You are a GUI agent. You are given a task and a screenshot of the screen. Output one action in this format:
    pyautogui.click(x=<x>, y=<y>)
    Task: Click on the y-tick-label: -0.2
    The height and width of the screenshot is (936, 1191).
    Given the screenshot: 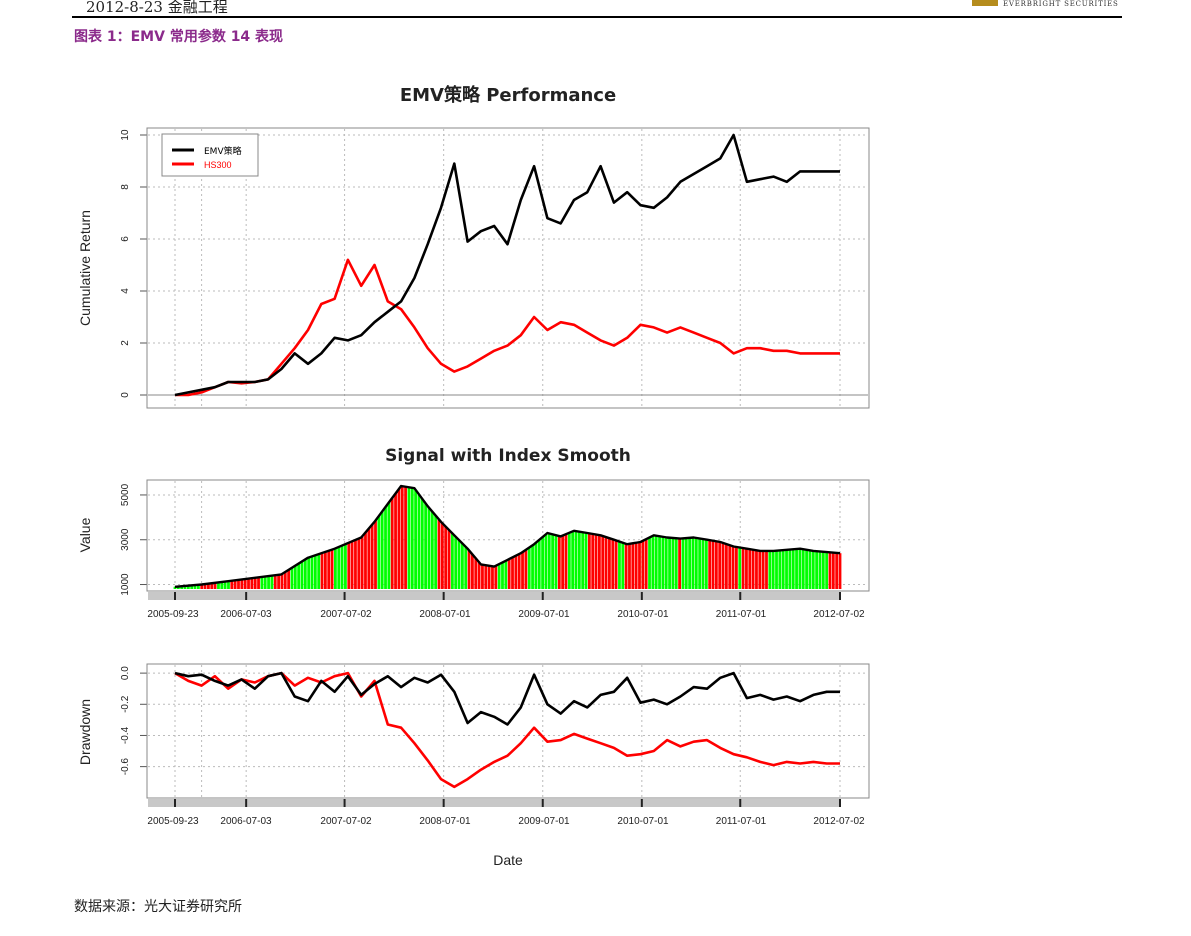 What is the action you would take?
    pyautogui.click(x=125, y=704)
    